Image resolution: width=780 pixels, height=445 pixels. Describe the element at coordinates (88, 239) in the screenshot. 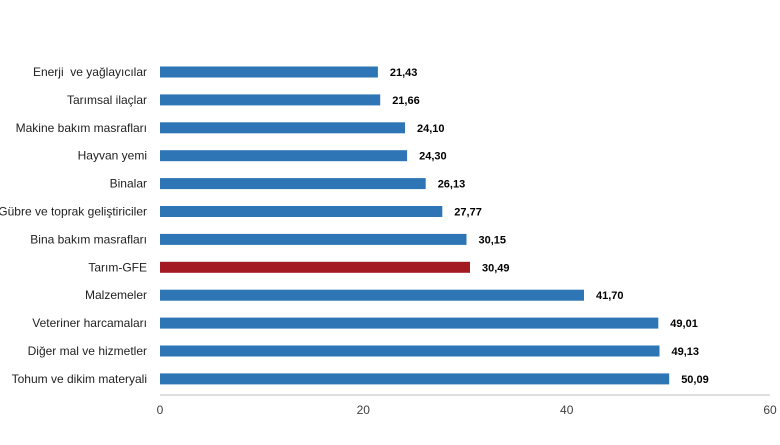

I see `category-label: Bina bakım masrafları` at that location.